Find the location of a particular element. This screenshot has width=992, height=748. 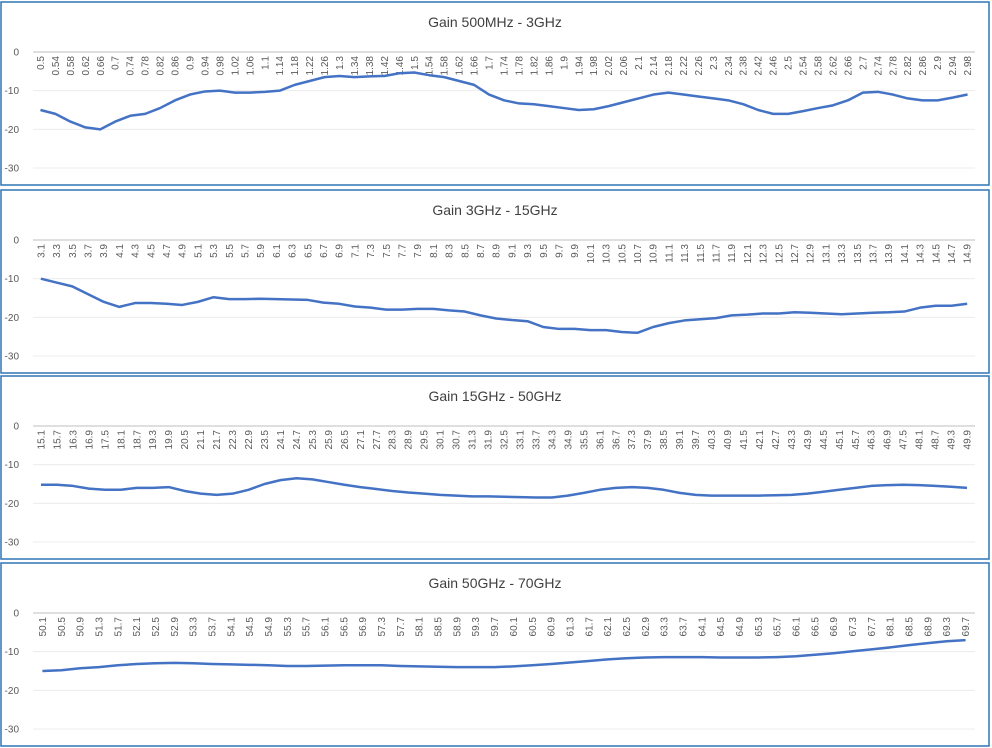

x-tick-label: 35.5 is located at coordinates (584, 440).